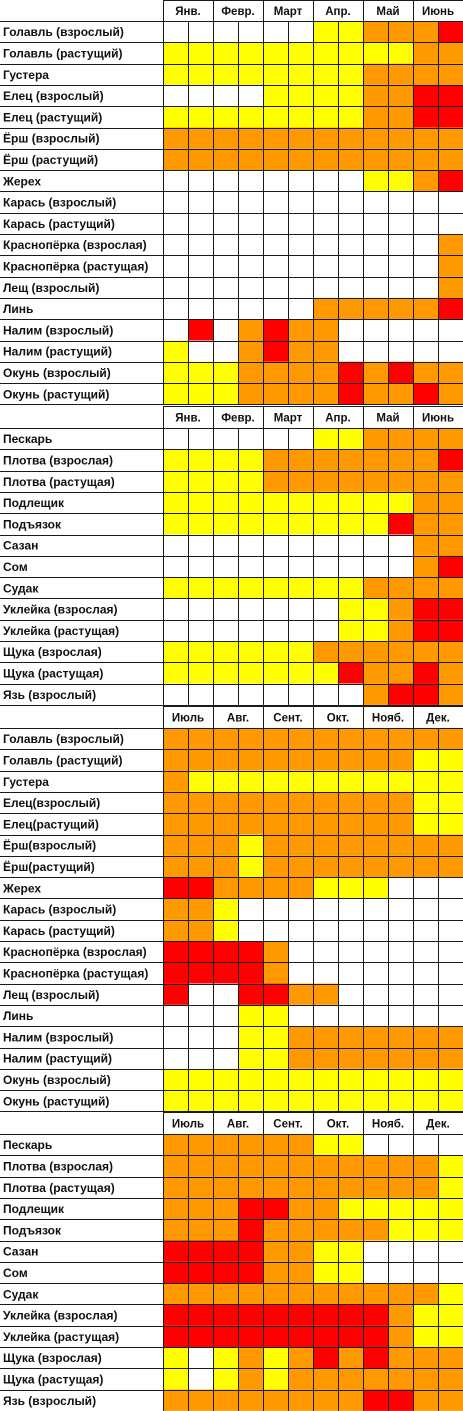 This screenshot has width=463, height=1411. I want to click on row-label: Лещ (взрослый), so click(51, 288).